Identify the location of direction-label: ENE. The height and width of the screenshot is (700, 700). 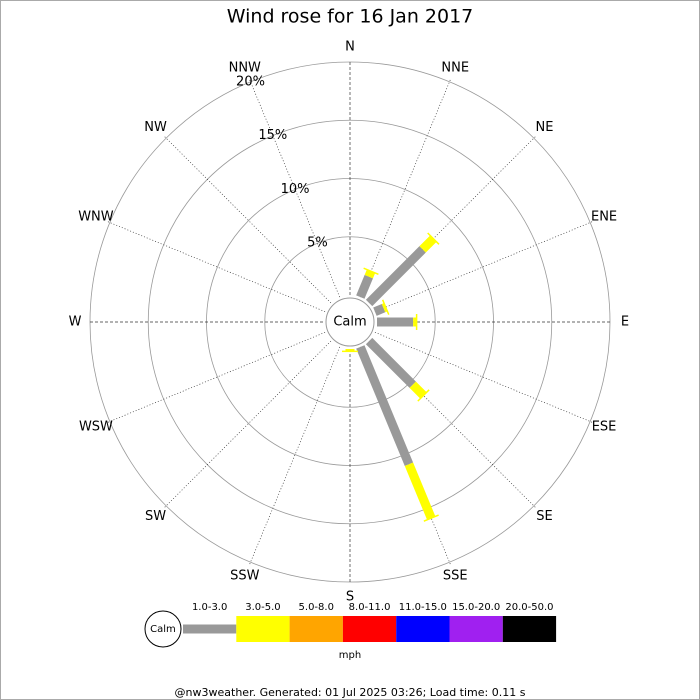
(604, 216).